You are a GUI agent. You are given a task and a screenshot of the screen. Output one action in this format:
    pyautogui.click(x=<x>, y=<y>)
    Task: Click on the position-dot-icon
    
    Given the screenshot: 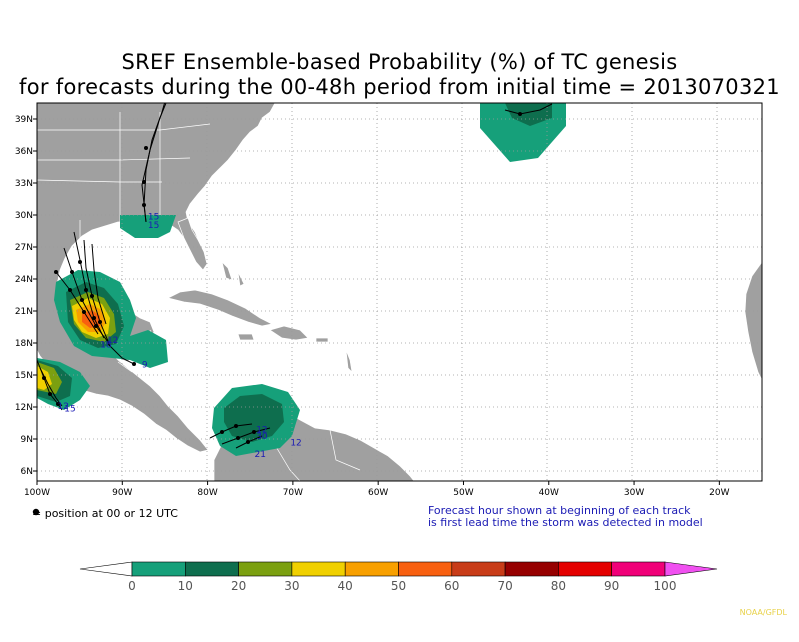 What is the action you would take?
    pyautogui.click(x=36, y=512)
    